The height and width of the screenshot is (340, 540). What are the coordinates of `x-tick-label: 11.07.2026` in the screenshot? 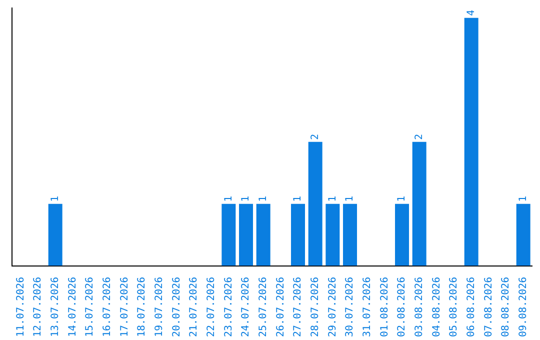 It's located at (20, 307).